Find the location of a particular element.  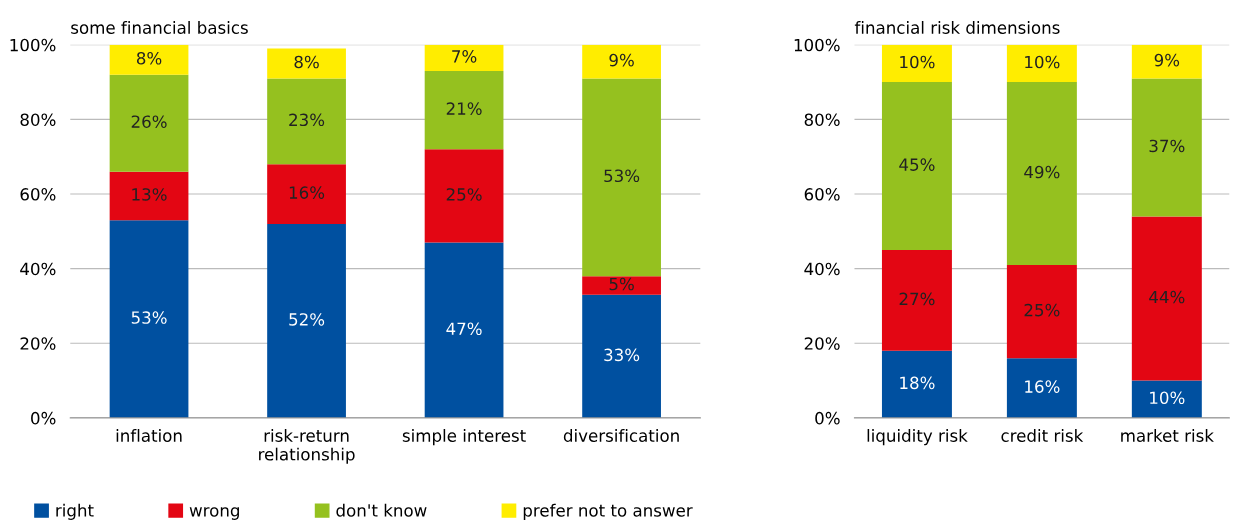

data-label: 26% is located at coordinates (149, 121).